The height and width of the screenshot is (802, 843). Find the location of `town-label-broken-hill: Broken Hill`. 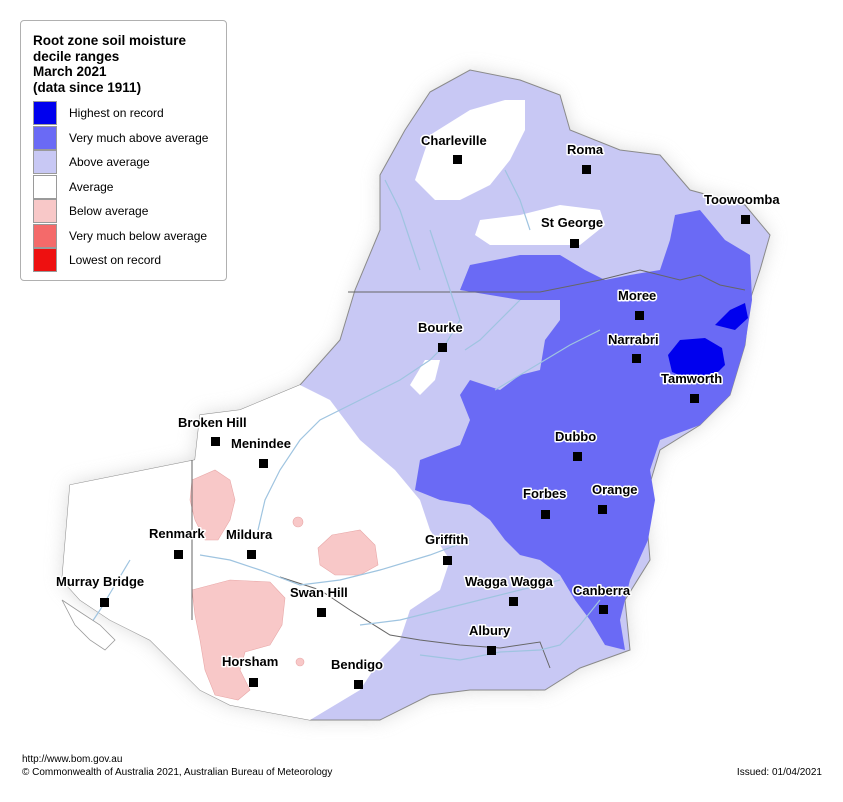

town-label-broken-hill: Broken Hill is located at coordinates (212, 422).